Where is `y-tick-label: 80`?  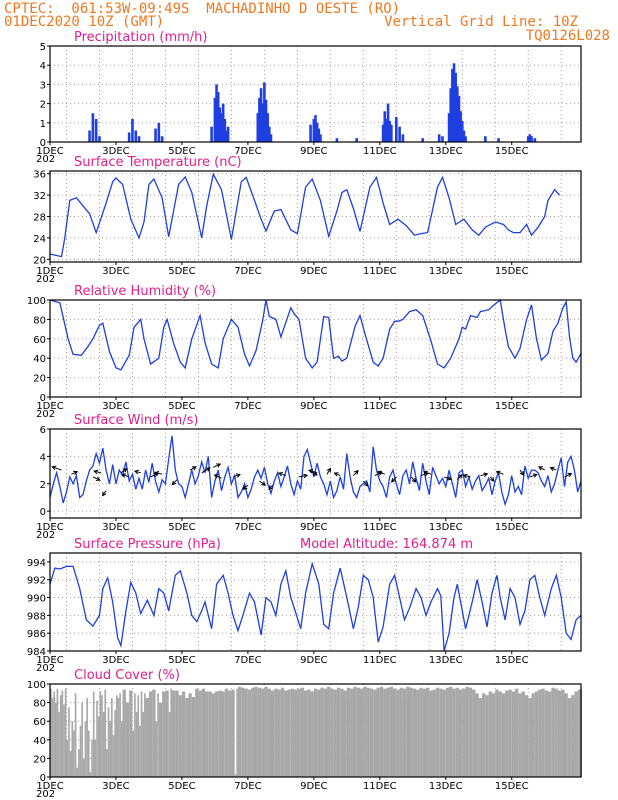
y-tick-label: 80 is located at coordinates (39, 704).